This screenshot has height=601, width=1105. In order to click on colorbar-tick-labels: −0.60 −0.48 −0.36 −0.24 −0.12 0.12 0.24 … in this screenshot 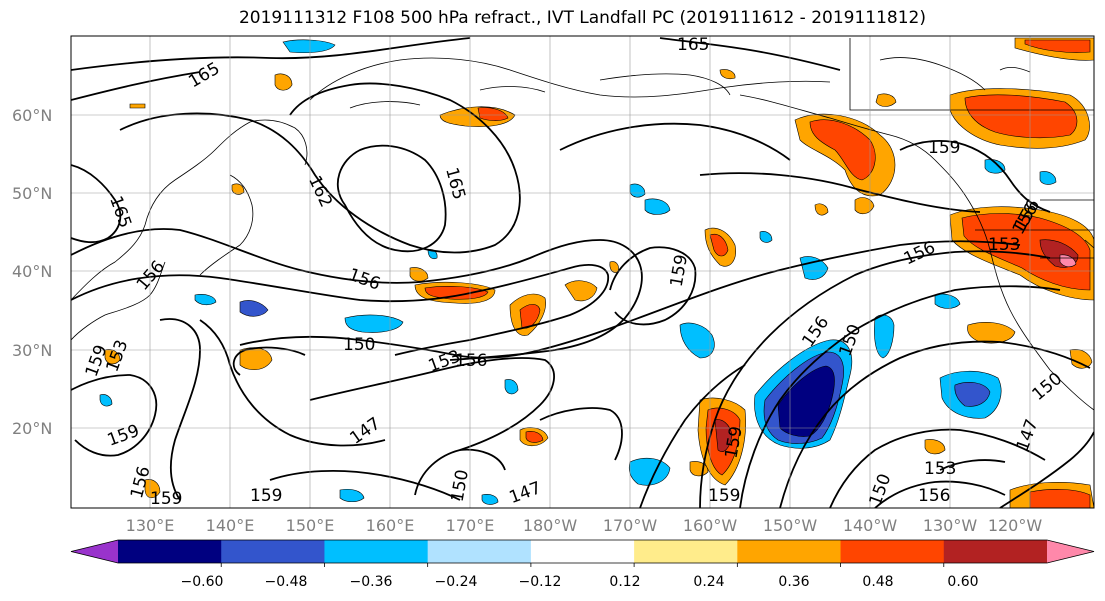, I will do `click(580, 582)`.